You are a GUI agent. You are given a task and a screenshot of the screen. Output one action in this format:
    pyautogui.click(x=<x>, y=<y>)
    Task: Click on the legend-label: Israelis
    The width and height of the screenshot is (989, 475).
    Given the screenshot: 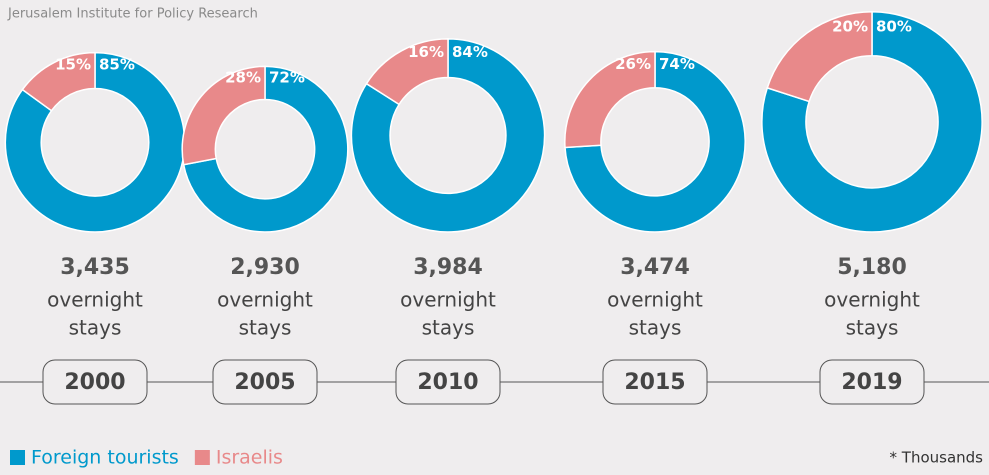 What is the action you would take?
    pyautogui.click(x=249, y=458)
    